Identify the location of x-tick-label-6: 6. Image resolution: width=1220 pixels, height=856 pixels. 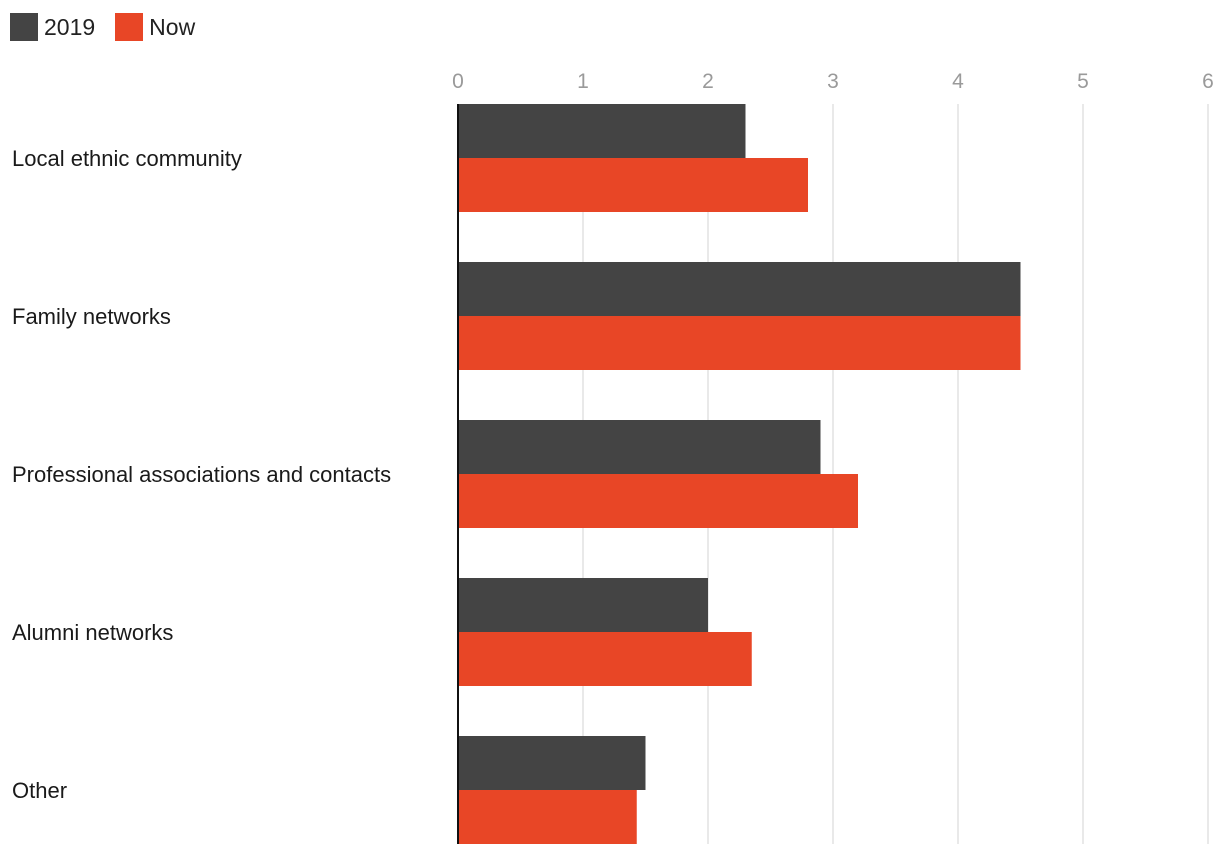
(1208, 81).